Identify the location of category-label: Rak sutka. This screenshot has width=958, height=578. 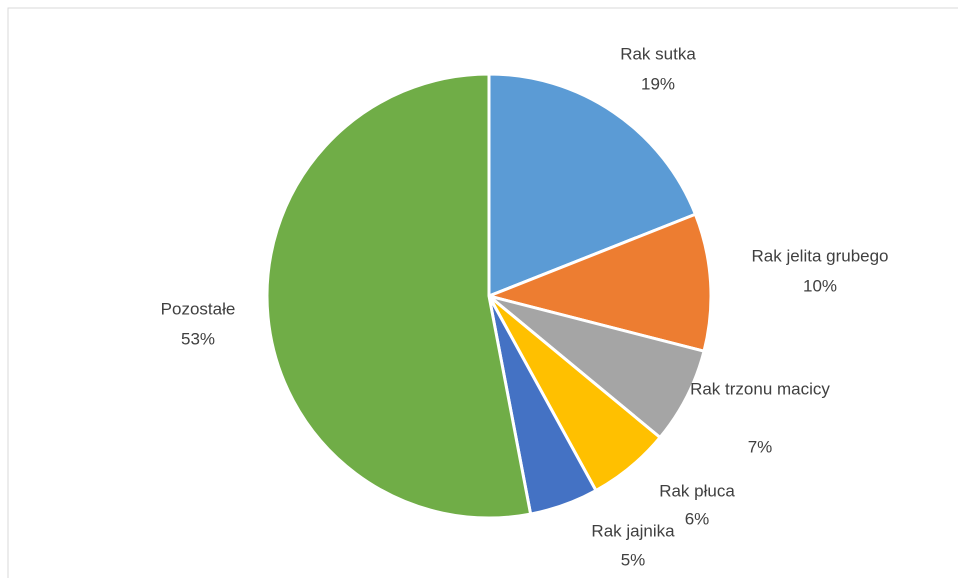
(658, 53).